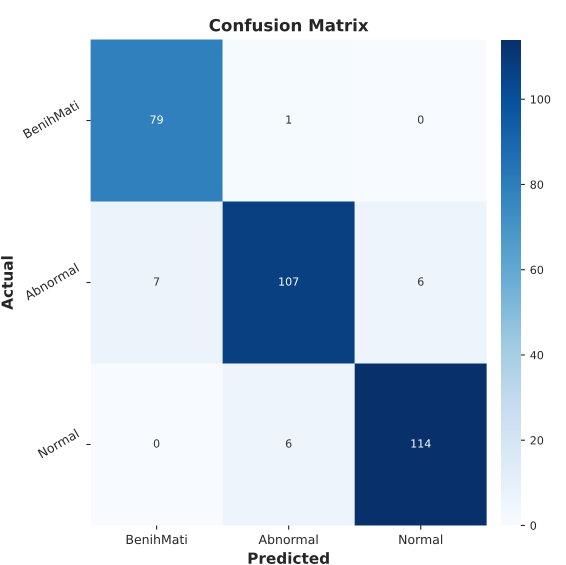 The height and width of the screenshot is (565, 566). Describe the element at coordinates (7, 283) in the screenshot. I see `y-axis-title: Actual` at that location.